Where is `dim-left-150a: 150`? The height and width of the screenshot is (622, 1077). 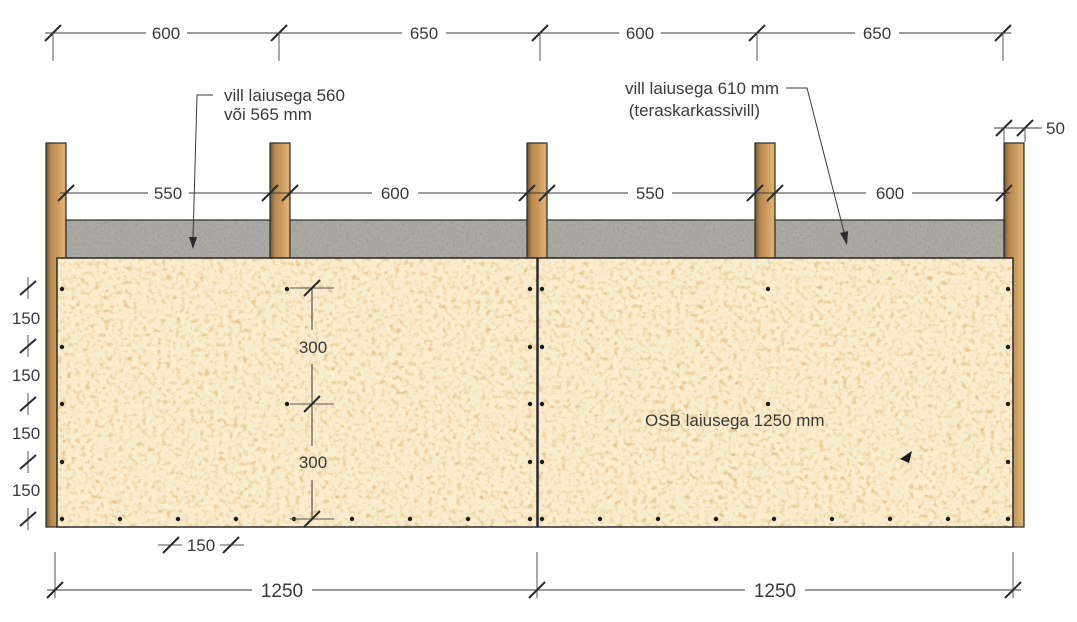
dim-left-150a: 150 is located at coordinates (26, 318).